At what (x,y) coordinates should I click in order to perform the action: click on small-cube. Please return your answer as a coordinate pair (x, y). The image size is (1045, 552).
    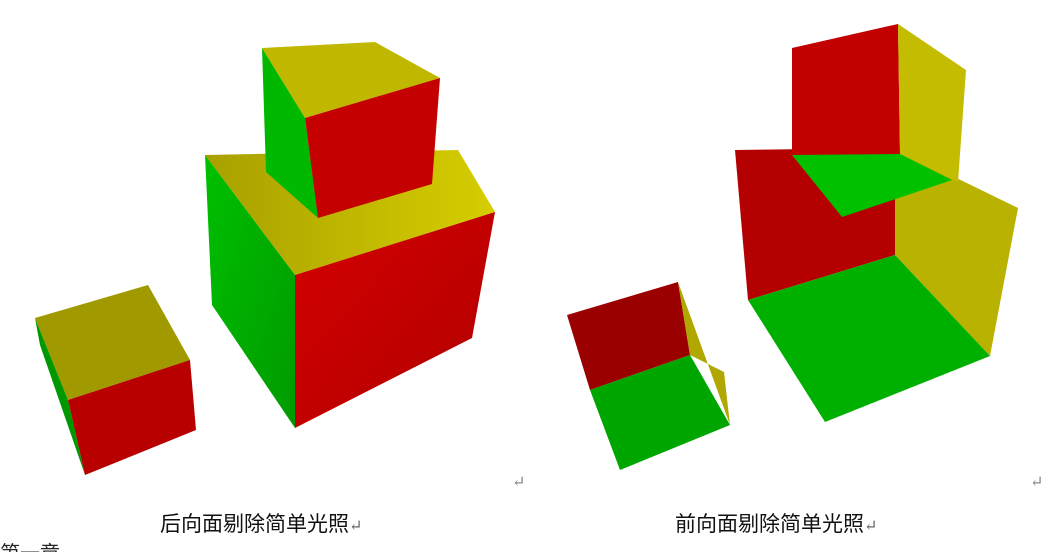
    Looking at the image, I should click on (115, 380).